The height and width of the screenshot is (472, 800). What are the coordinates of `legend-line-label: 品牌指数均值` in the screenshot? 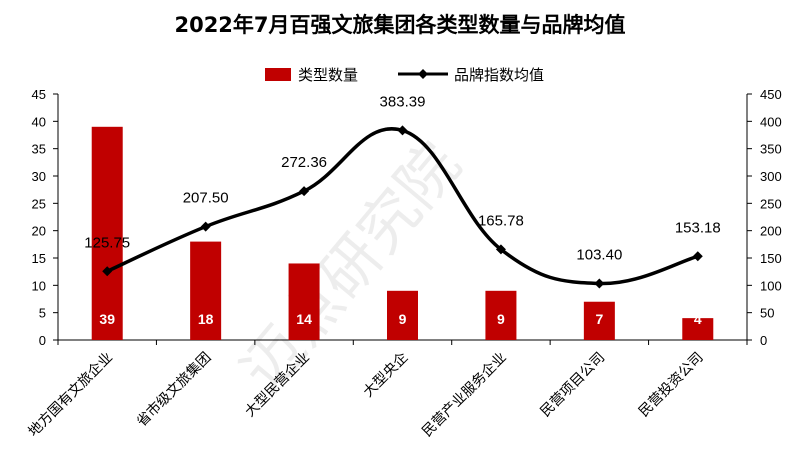 It's located at (499, 75).